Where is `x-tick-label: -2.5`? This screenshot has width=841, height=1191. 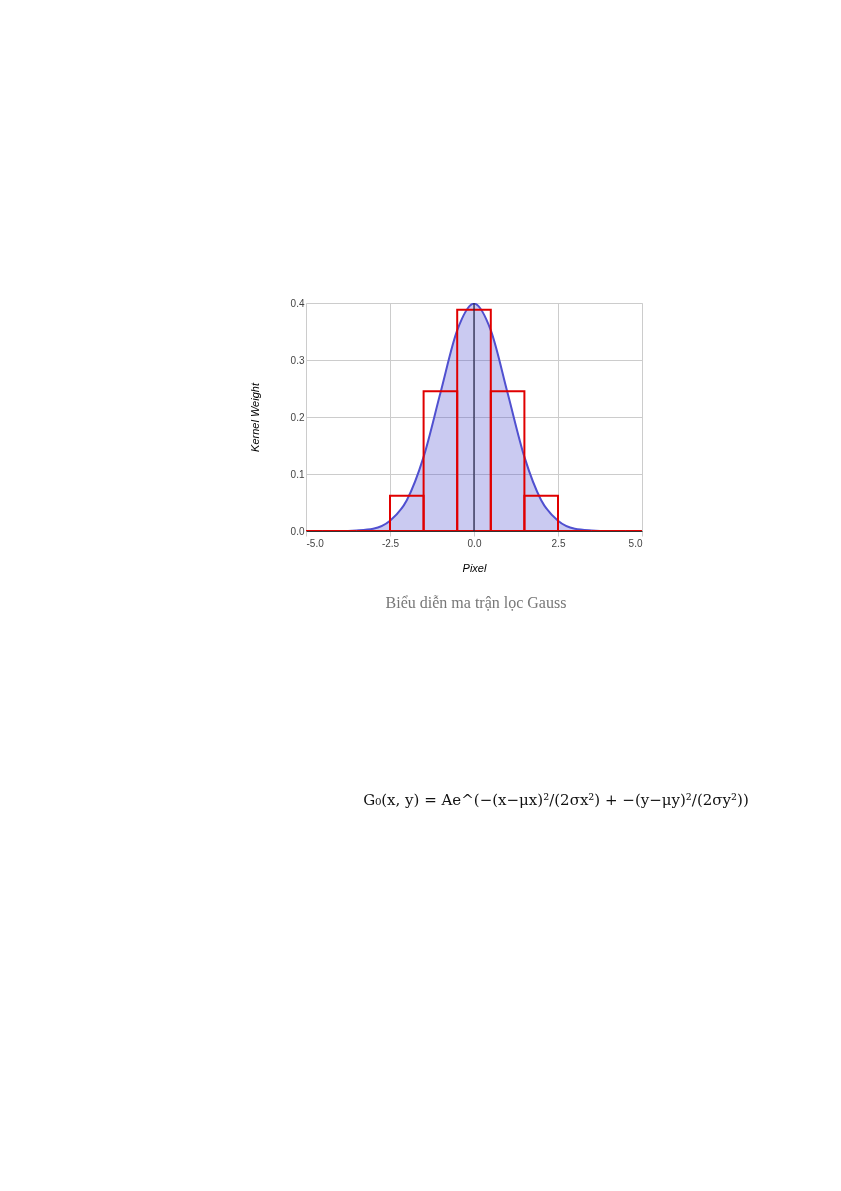 x-tick-label: -2.5 is located at coordinates (390, 543).